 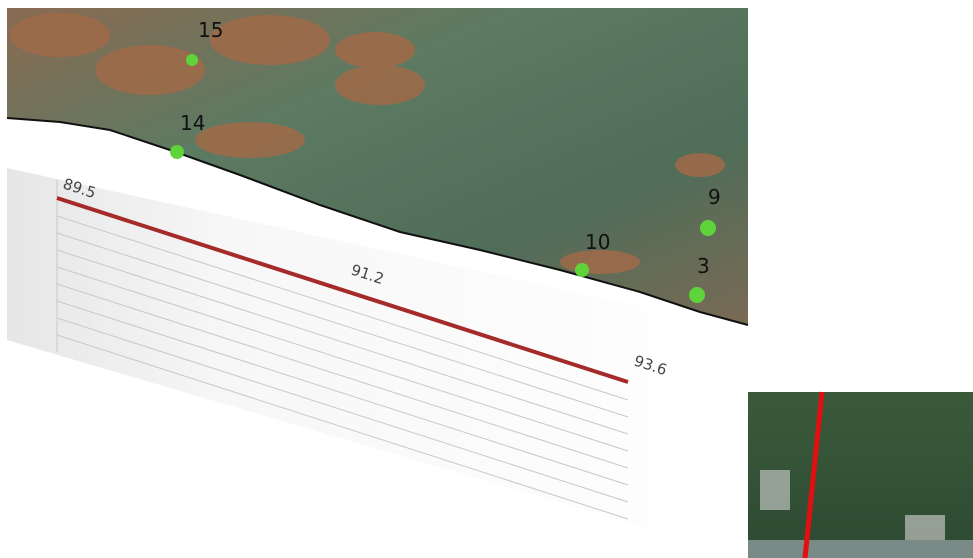 What do you see at coordinates (860, 474) in the screenshot?
I see `minimap` at bounding box center [860, 474].